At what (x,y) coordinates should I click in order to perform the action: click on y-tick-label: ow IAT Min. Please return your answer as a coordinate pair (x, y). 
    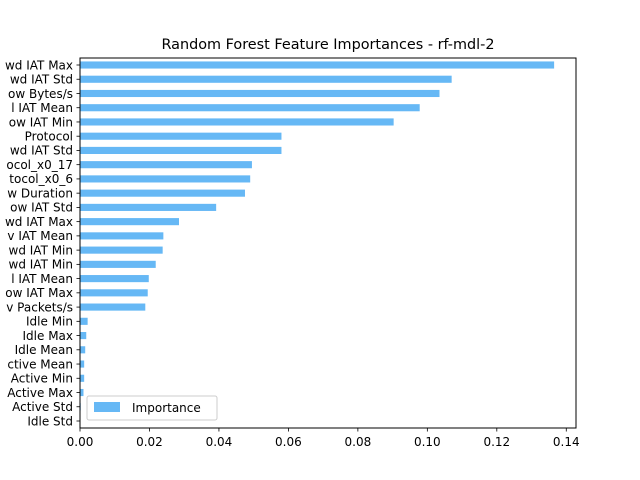
    Looking at the image, I should click on (41, 122).